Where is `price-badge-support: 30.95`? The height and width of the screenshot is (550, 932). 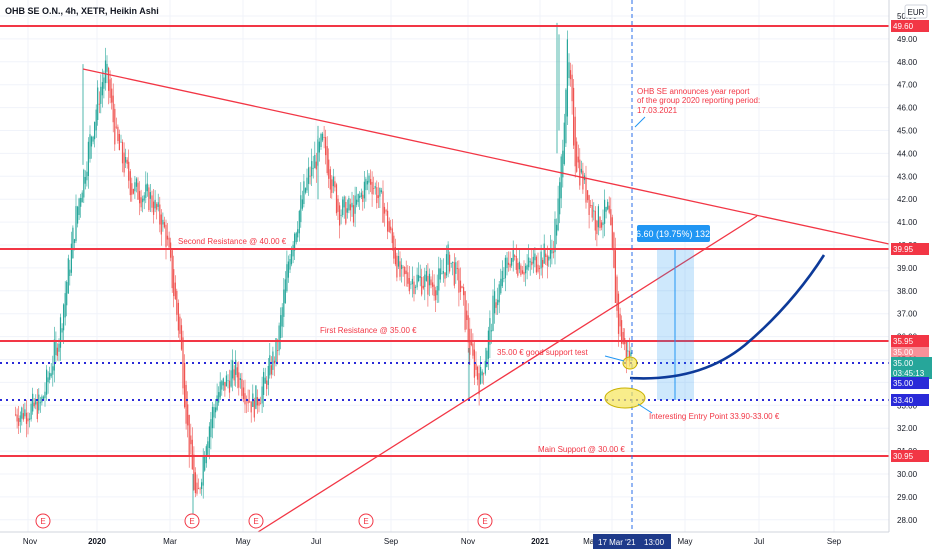 price-badge-support: 30.95 is located at coordinates (910, 456).